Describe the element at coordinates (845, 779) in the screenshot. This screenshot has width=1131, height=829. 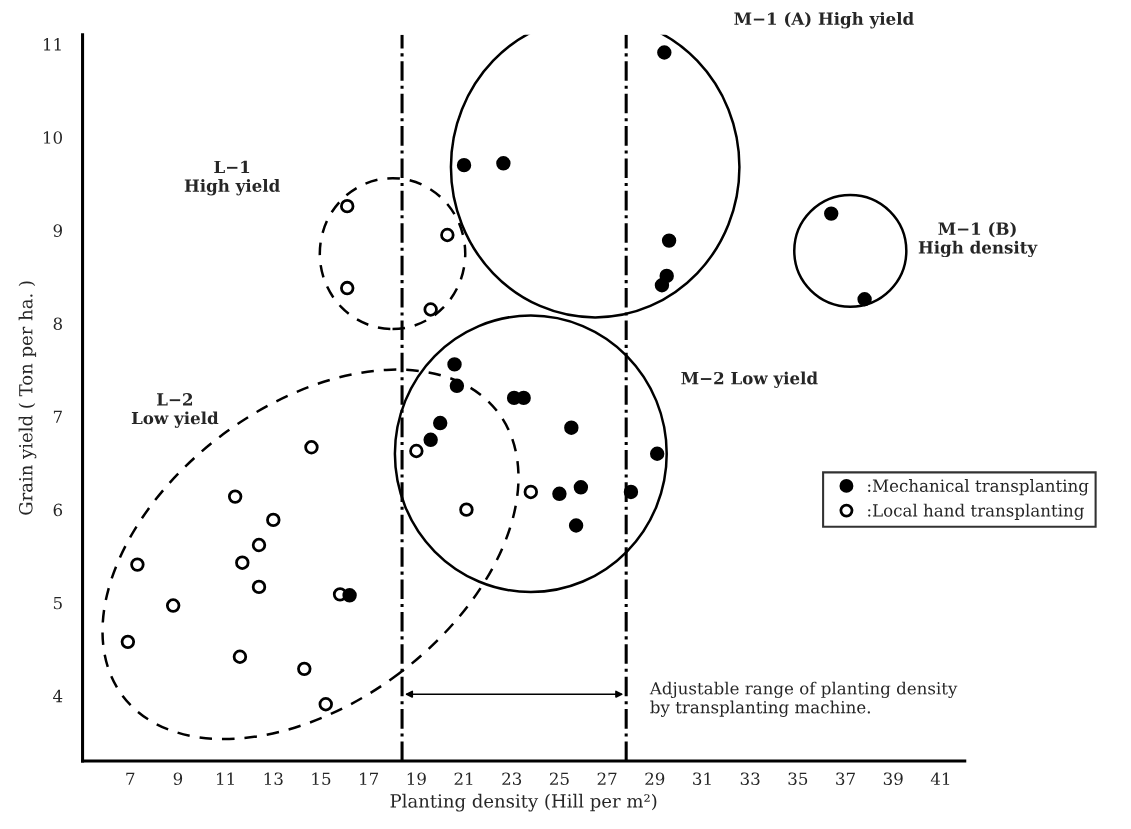
I see `x-tick-label: 37` at that location.